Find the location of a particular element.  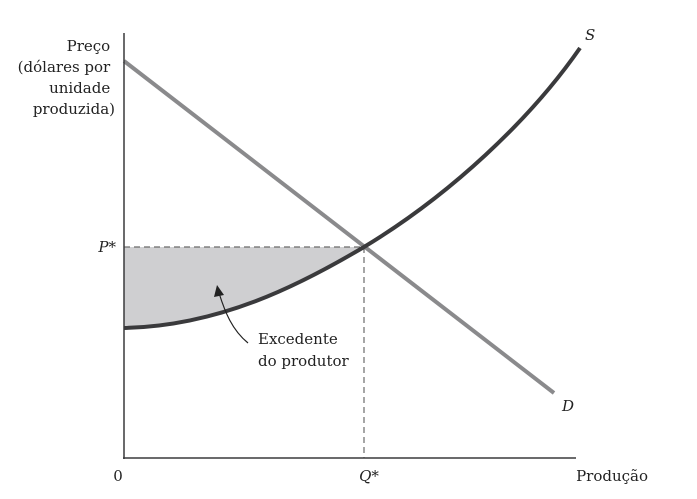

arrowhead is located at coordinates (219, 291).